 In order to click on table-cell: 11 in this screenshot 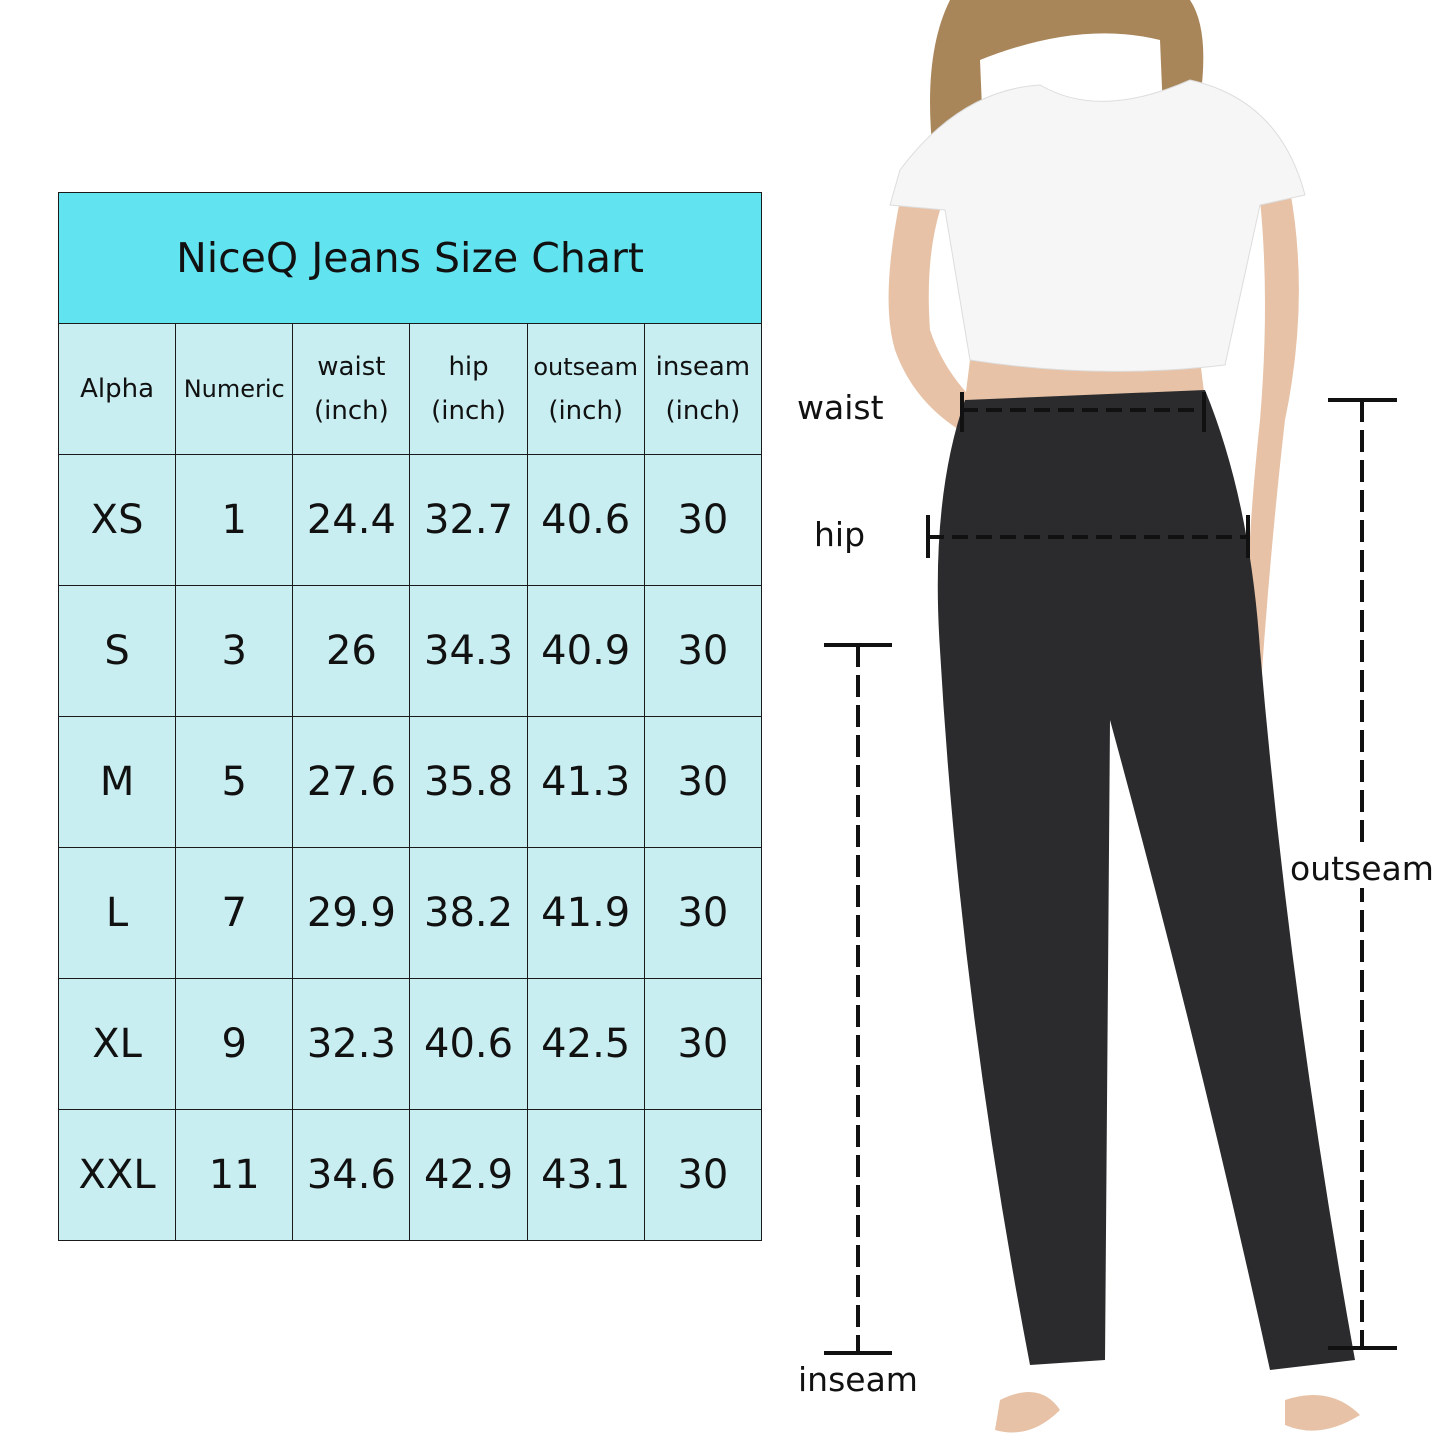, I will do `click(234, 1175)`.